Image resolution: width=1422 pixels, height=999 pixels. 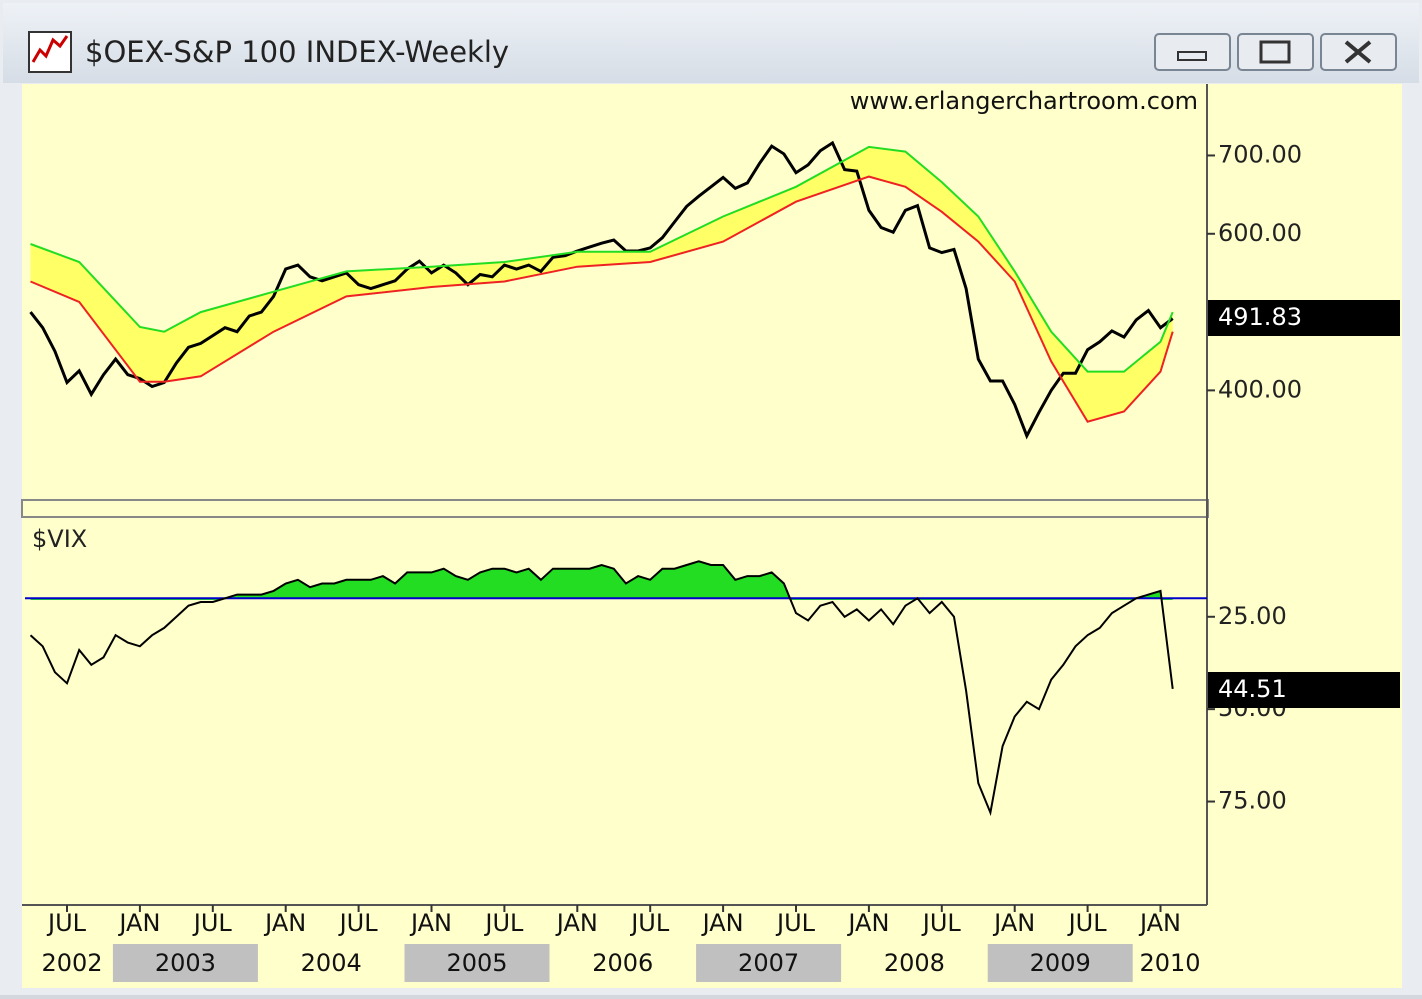 What do you see at coordinates (1260, 389) in the screenshot?
I see `y-tick-label: 400.00` at bounding box center [1260, 389].